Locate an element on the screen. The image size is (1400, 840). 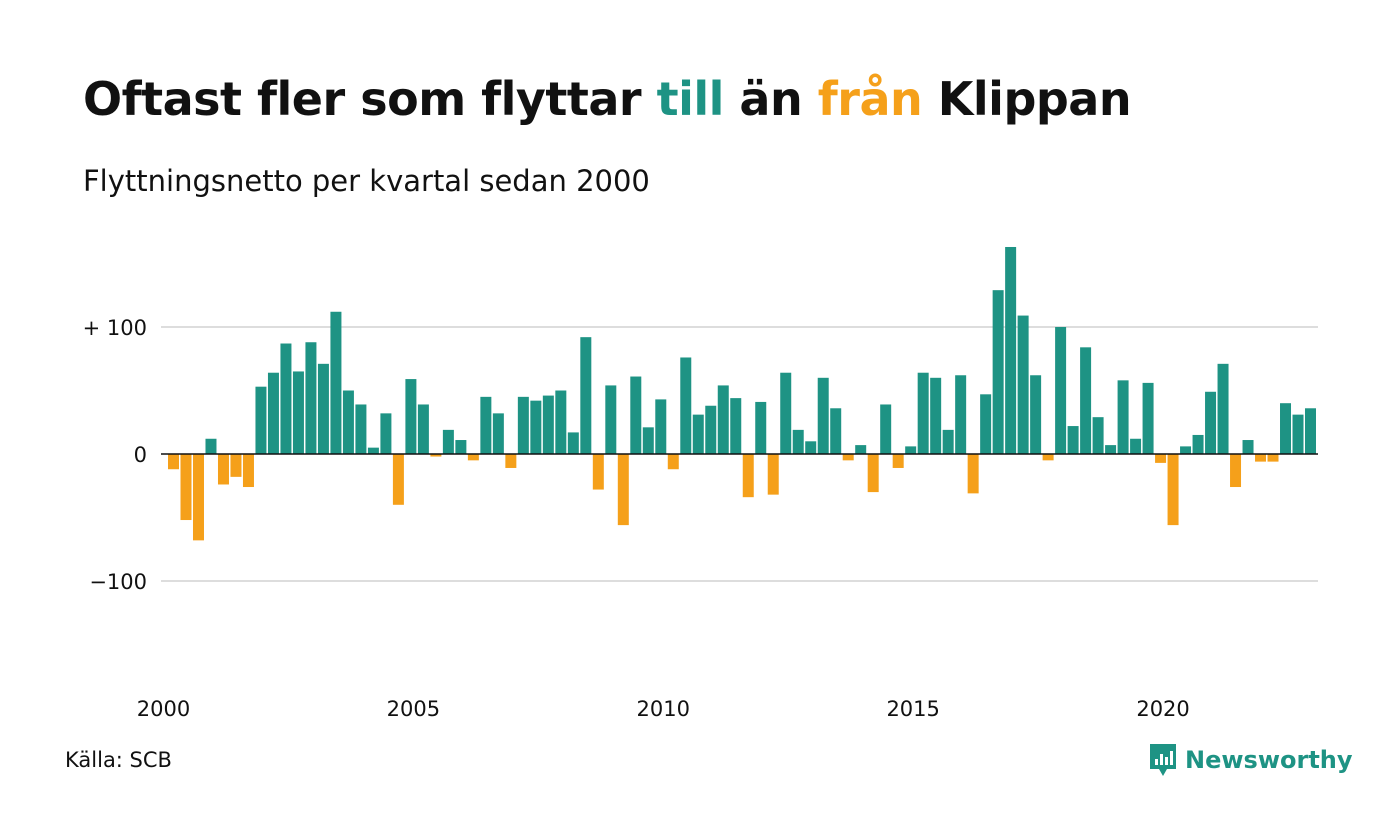
logo-text: Newsworthy is located at coordinates (1269, 760).